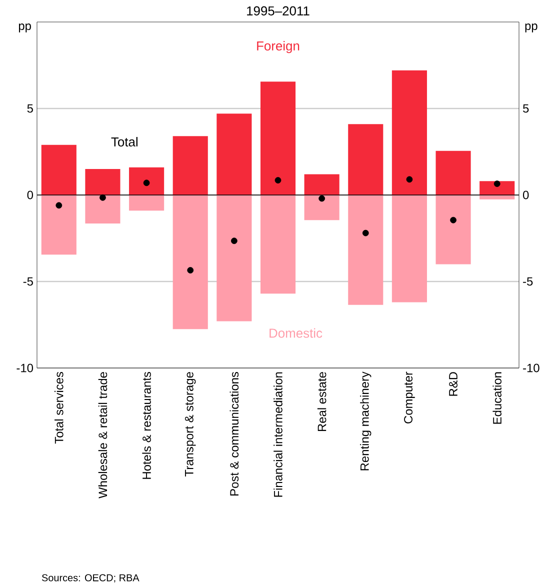 Image resolution: width=551 pixels, height=588 pixels. I want to click on x-tick-label: Computer, so click(409, 398).